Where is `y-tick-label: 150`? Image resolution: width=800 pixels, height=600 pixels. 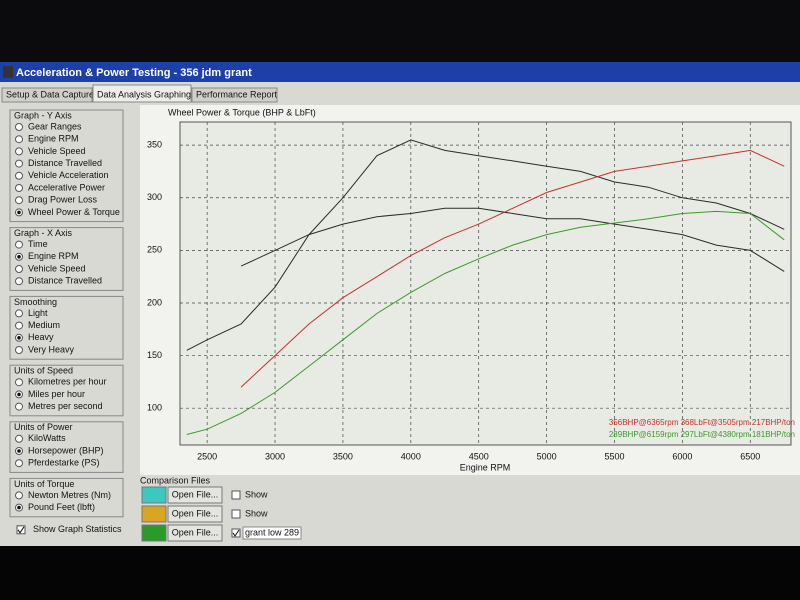 y-tick-label: 150 is located at coordinates (154, 355).